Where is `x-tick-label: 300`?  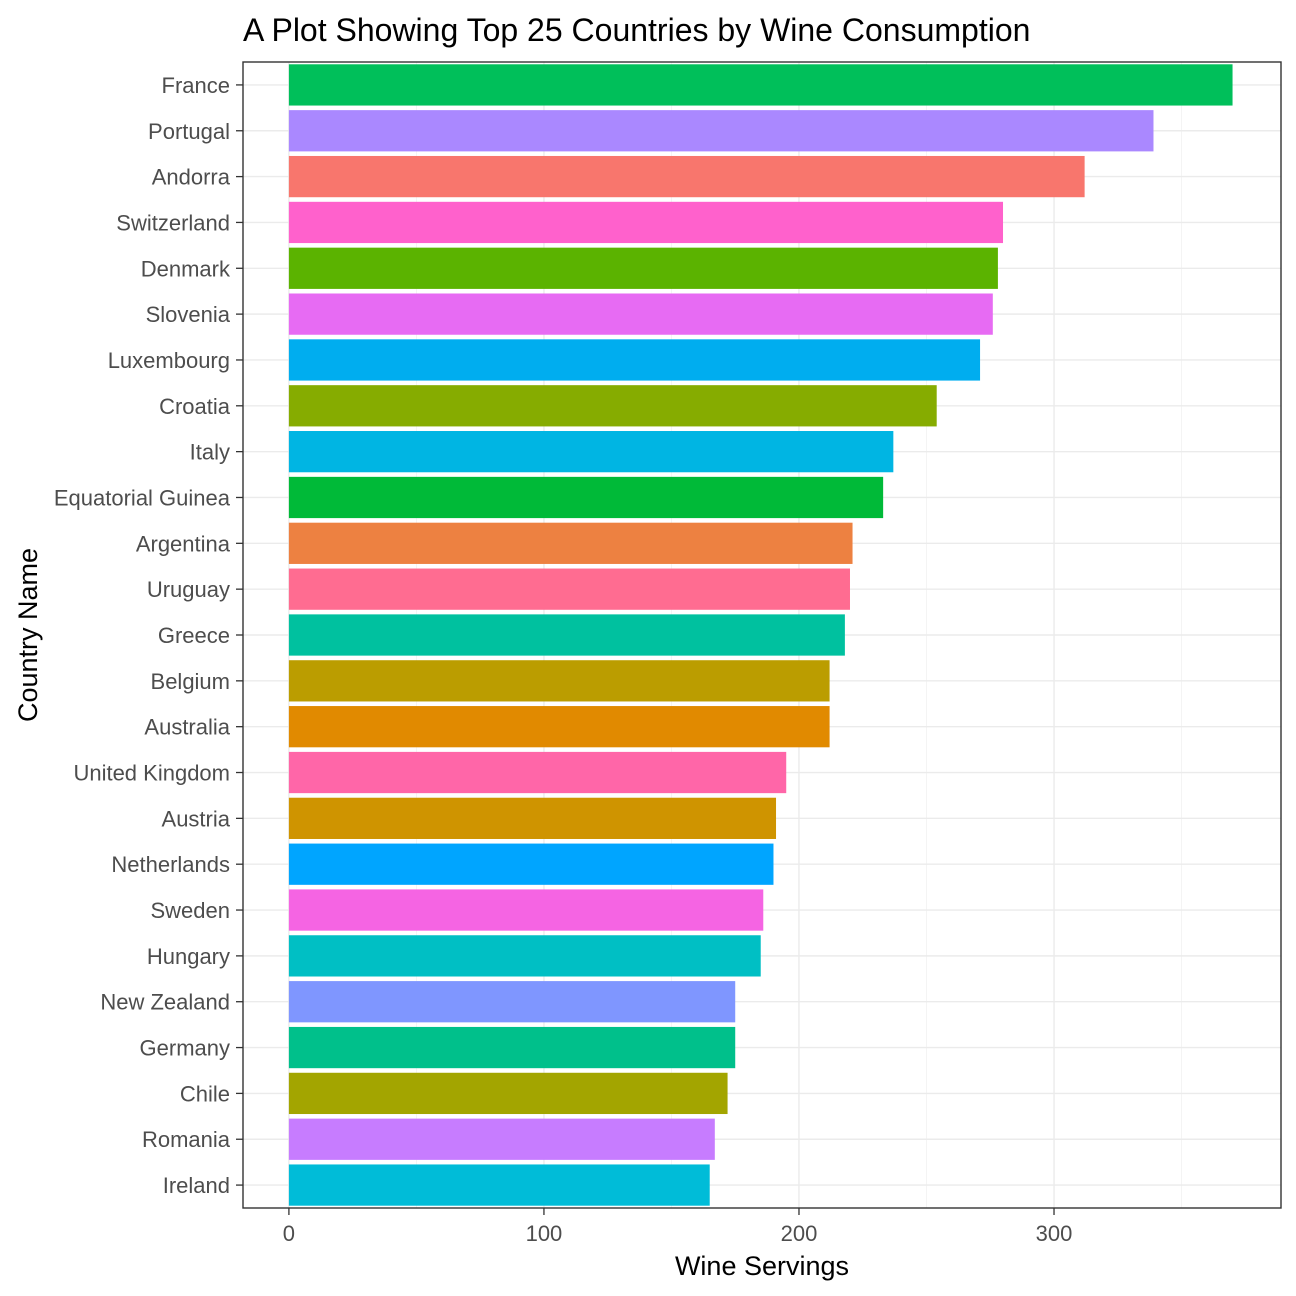
x-tick-label: 300 is located at coordinates (1054, 1233).